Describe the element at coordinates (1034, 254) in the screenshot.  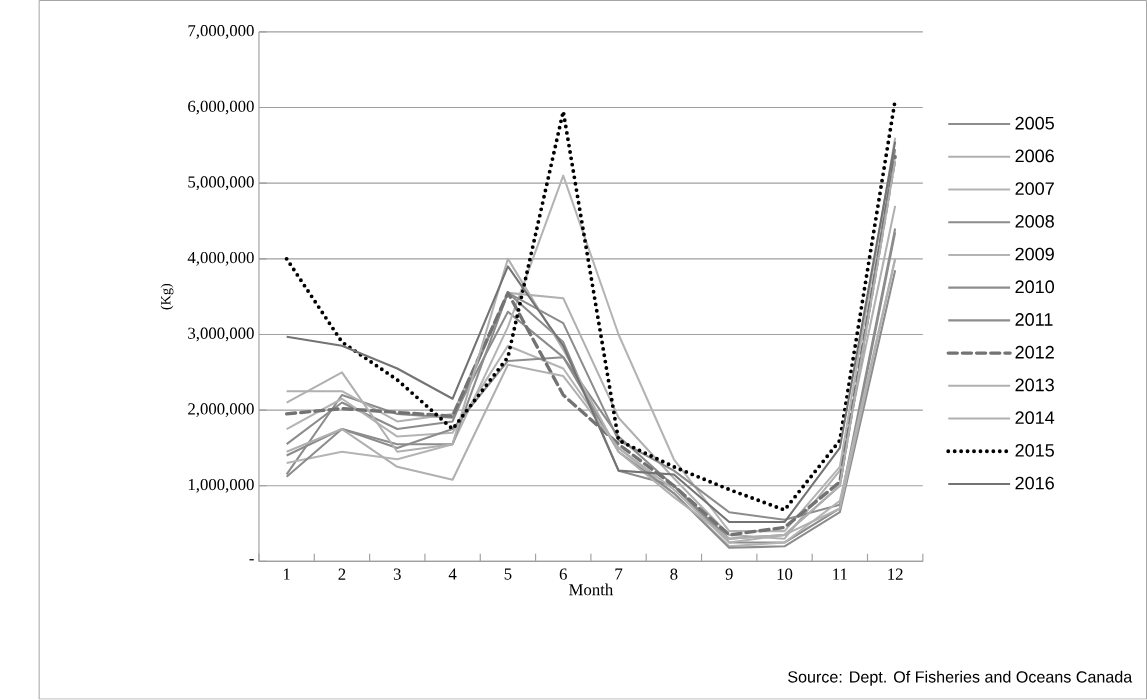
I see `legend-label: 2009` at that location.